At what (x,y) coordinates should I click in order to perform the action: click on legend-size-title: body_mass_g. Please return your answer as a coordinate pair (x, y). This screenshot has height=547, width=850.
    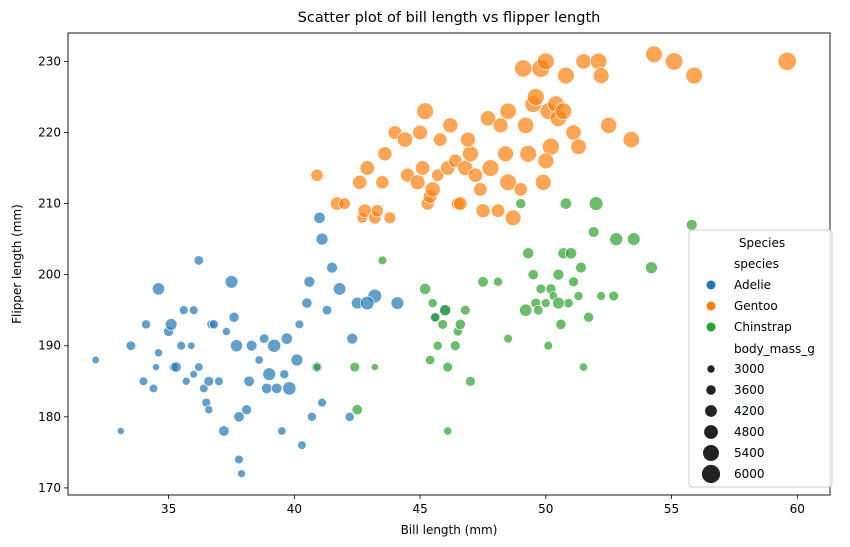
    Looking at the image, I should click on (774, 349).